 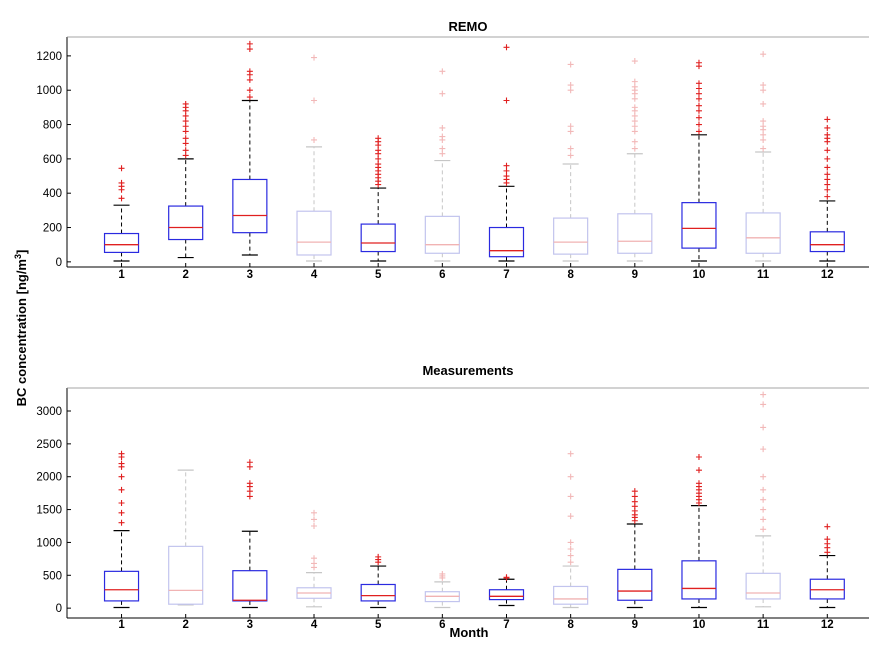 What do you see at coordinates (49, 478) in the screenshot?
I see `y-tick-label: 2000` at bounding box center [49, 478].